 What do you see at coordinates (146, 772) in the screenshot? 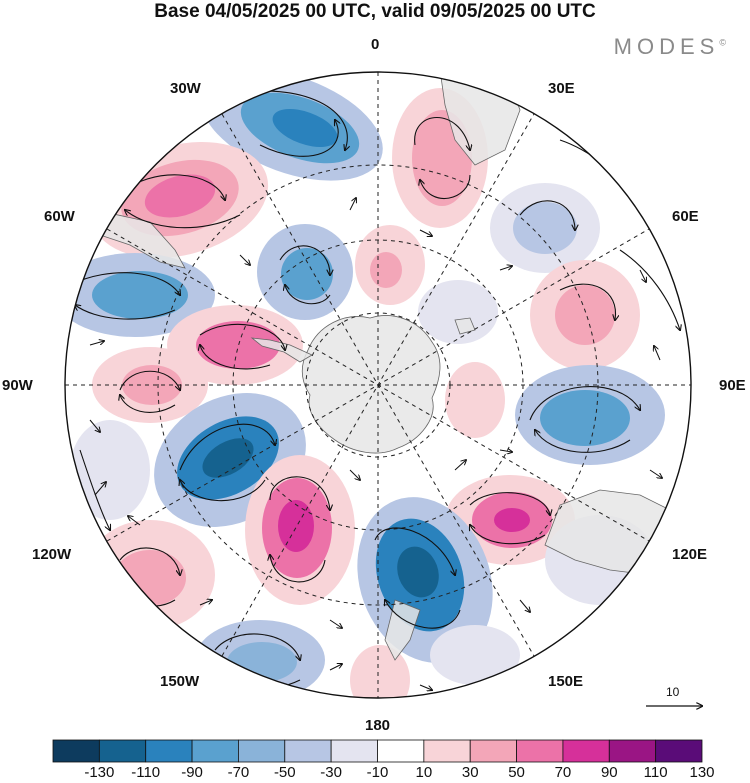
I see `colorbar-tick-label: -110` at bounding box center [146, 772].